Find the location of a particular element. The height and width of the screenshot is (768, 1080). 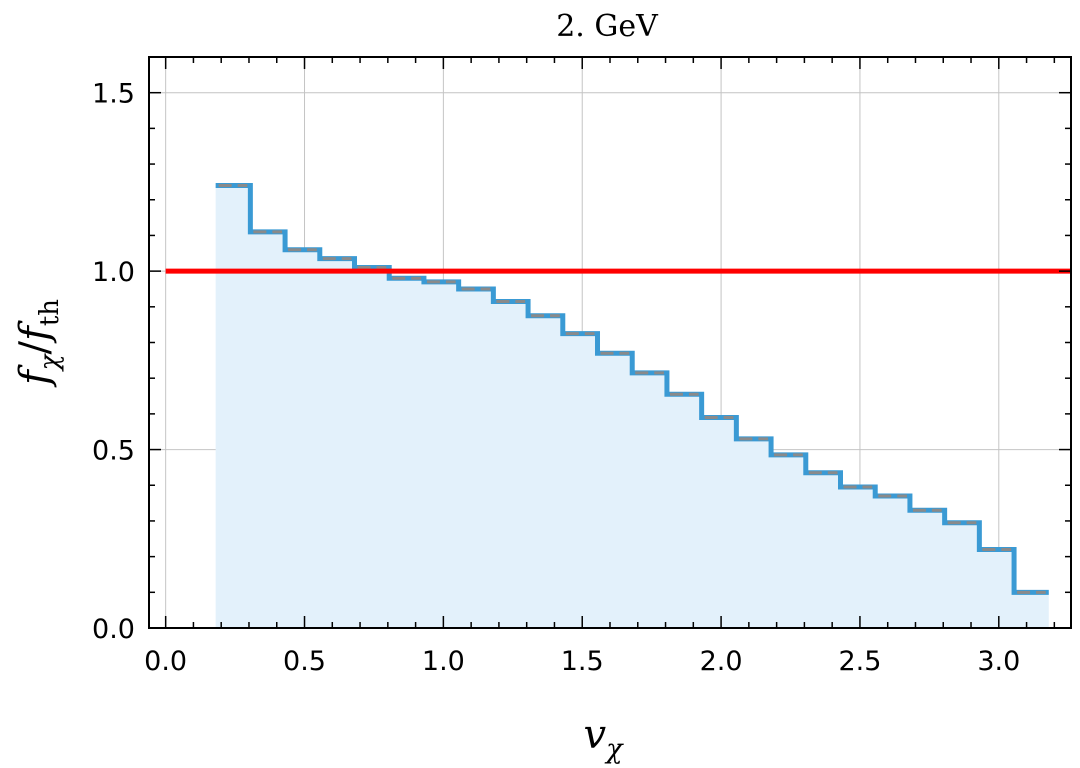

x-tick-labels: 0.0 0.5 1.0 1.5 2.0 2.5 3.0 is located at coordinates (582, 661).